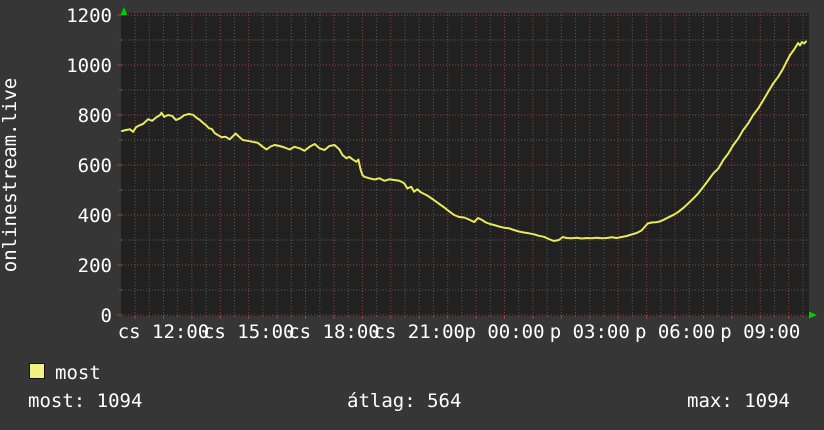 The image size is (824, 430). Describe the element at coordinates (404, 401) in the screenshot. I see `stat-average: átlag: 564` at that location.